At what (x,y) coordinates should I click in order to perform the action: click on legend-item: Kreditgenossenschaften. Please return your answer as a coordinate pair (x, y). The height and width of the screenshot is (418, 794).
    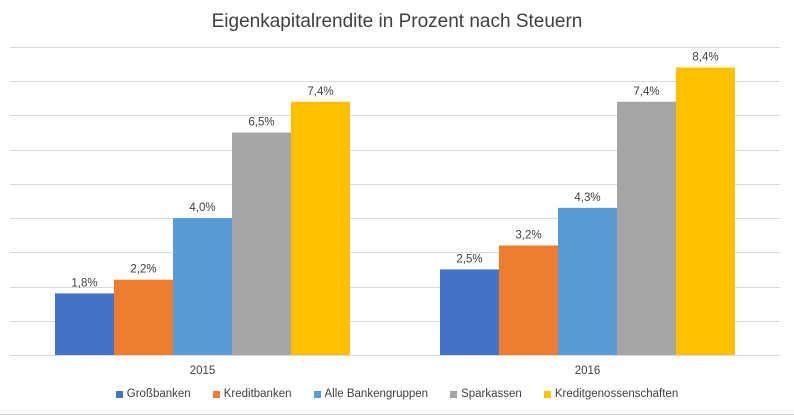
    Looking at the image, I should click on (611, 394).